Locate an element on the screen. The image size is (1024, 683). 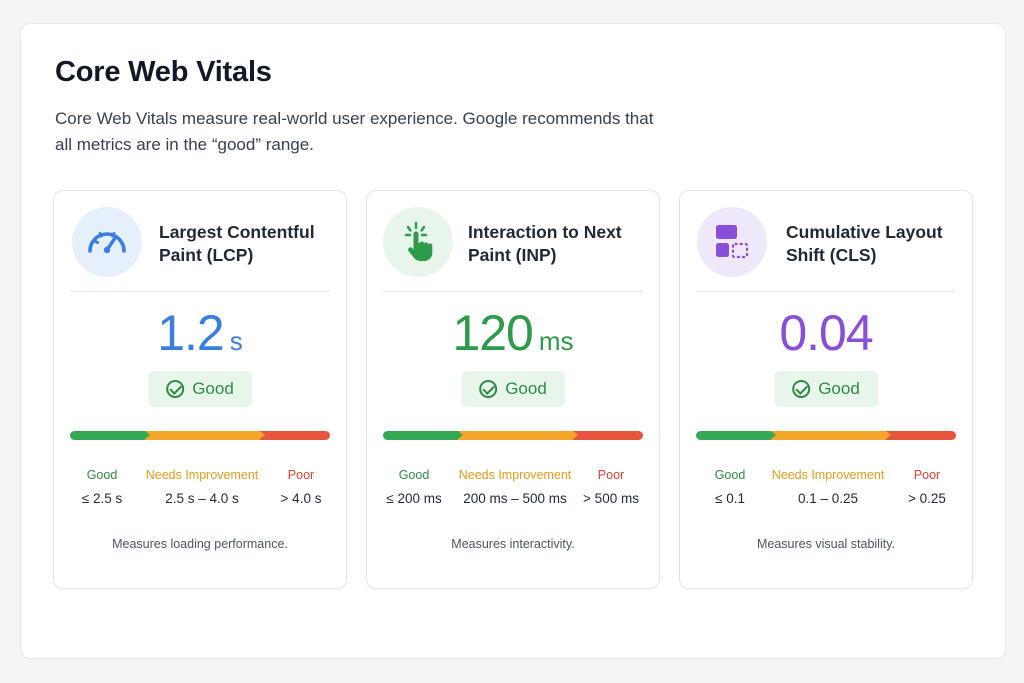
metric-unit: s is located at coordinates (236, 341).